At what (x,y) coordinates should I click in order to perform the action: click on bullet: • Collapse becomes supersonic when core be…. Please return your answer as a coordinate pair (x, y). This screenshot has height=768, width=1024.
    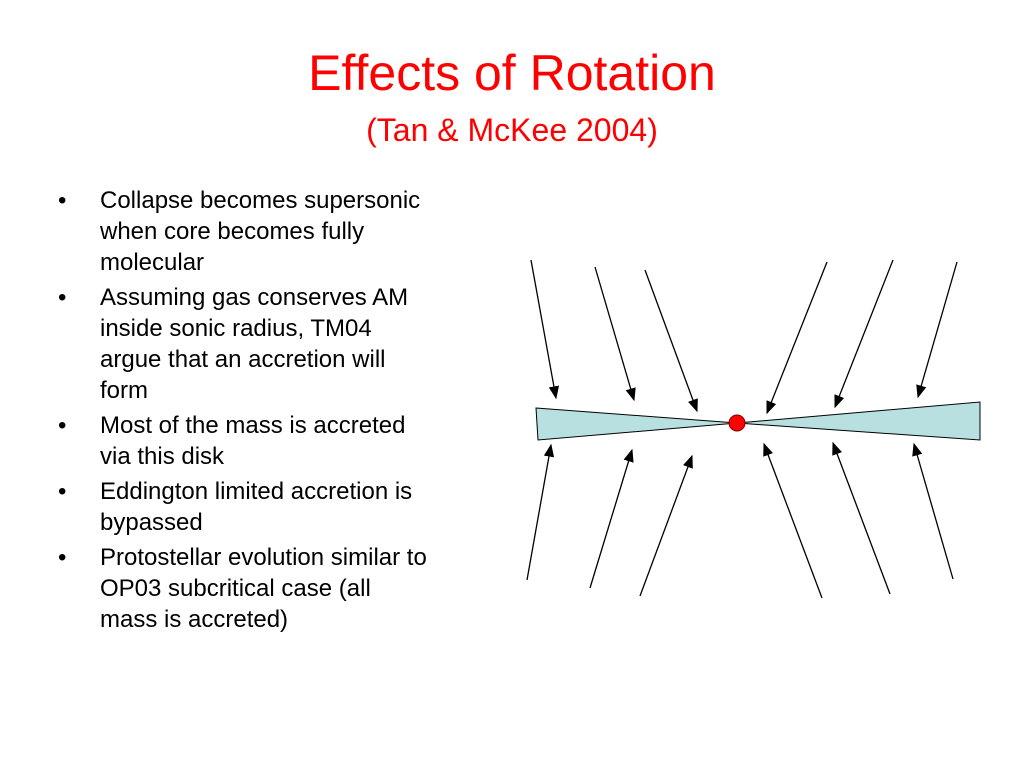
    Looking at the image, I should click on (283, 231).